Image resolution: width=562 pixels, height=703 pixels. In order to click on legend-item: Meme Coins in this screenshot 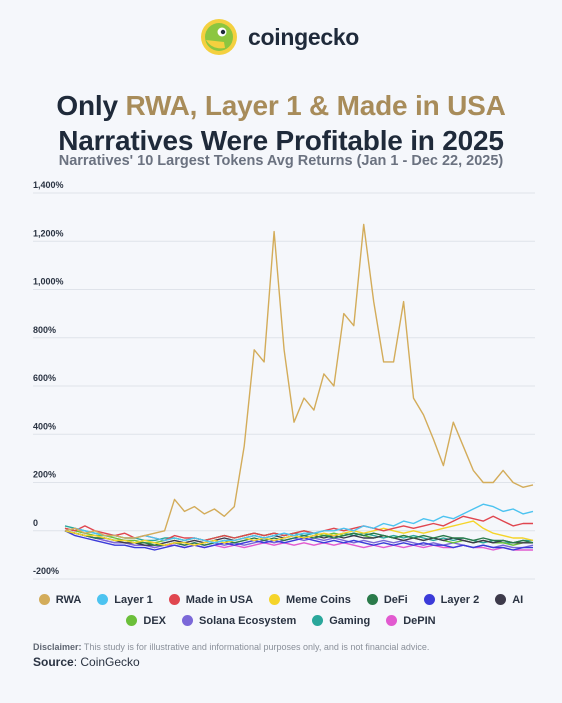, I will do `click(310, 600)`.